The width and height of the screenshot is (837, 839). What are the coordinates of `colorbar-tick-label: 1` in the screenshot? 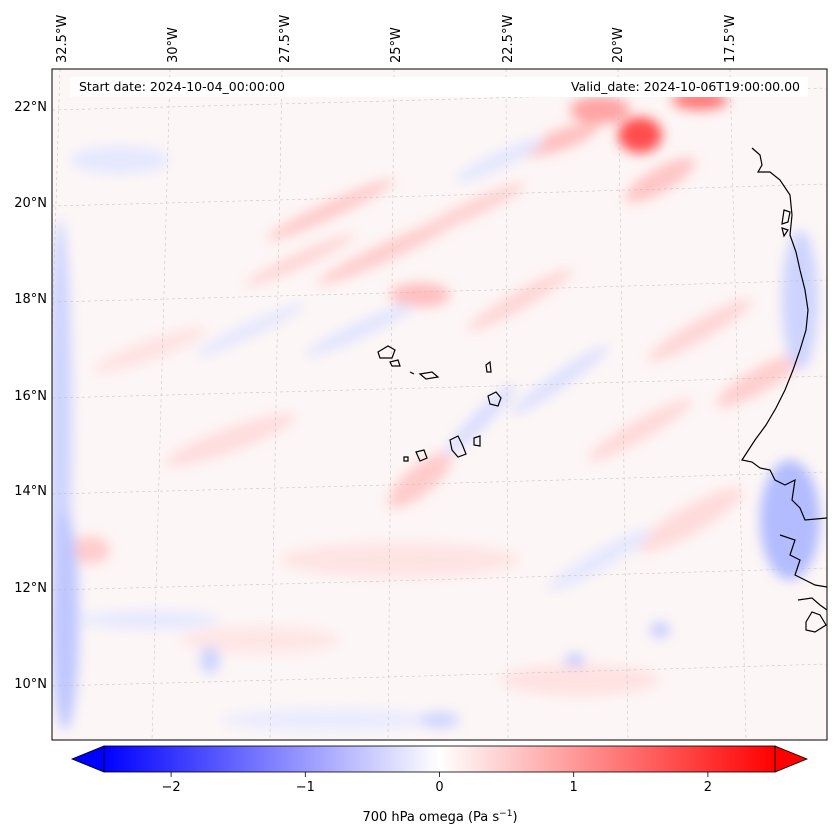 It's located at (574, 787).